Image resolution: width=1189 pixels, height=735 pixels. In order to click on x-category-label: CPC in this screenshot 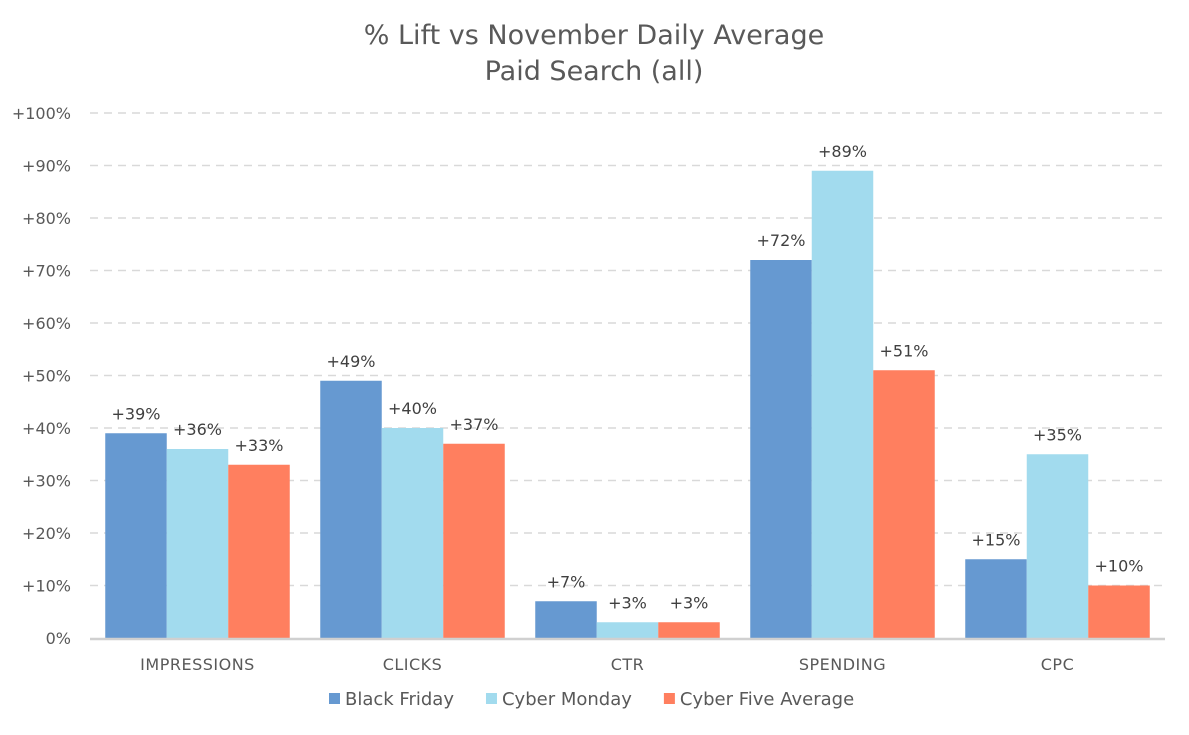, I will do `click(1058, 664)`.